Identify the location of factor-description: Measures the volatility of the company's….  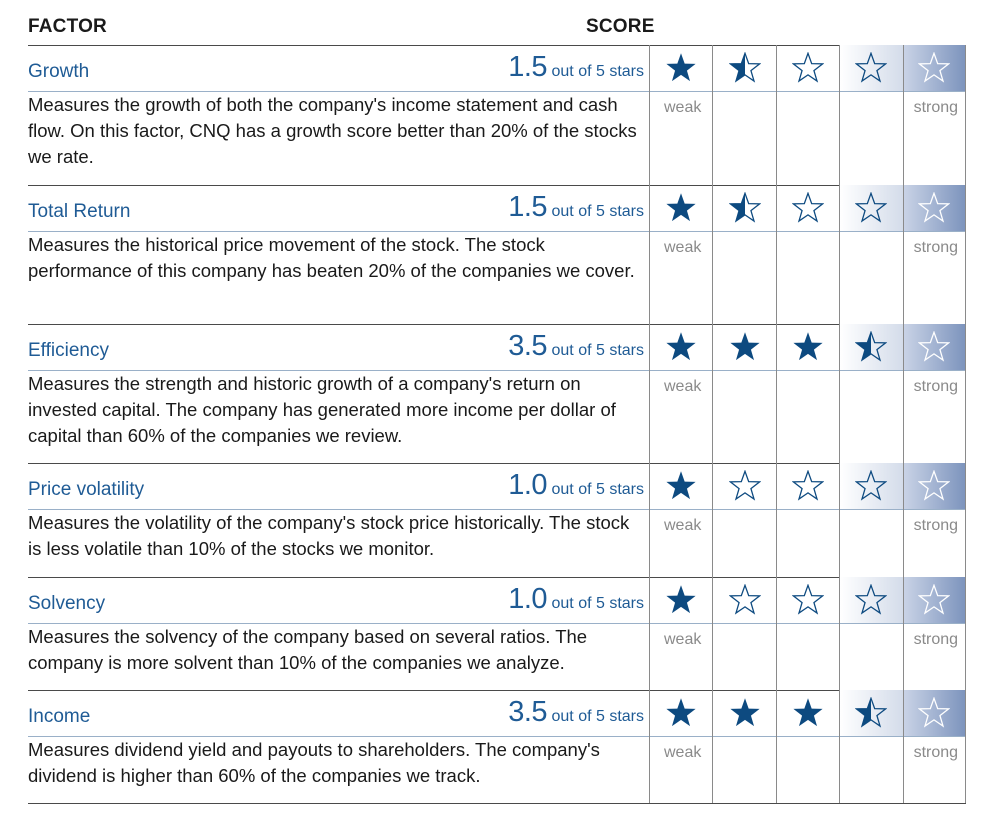
(329, 535).